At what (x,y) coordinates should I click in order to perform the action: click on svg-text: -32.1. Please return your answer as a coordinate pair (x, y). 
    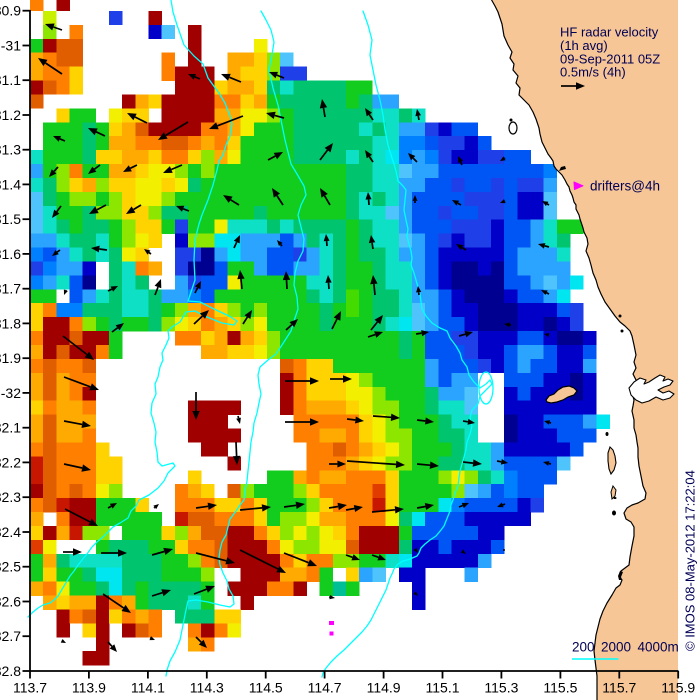
    Looking at the image, I should click on (10, 428).